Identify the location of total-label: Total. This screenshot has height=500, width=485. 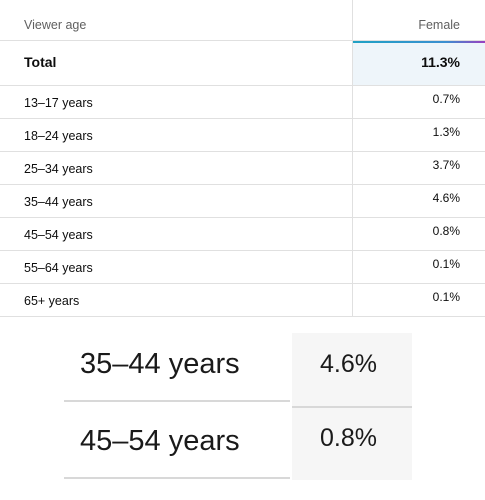
(40, 62).